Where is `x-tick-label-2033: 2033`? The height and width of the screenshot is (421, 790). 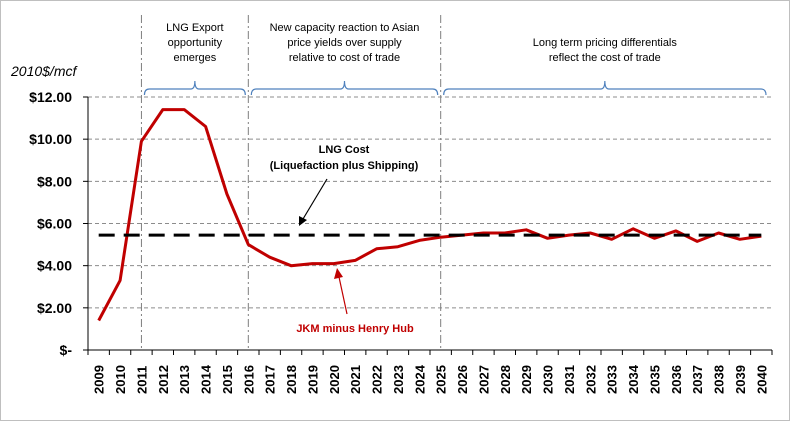
x-tick-label-2033: 2033 is located at coordinates (612, 379).